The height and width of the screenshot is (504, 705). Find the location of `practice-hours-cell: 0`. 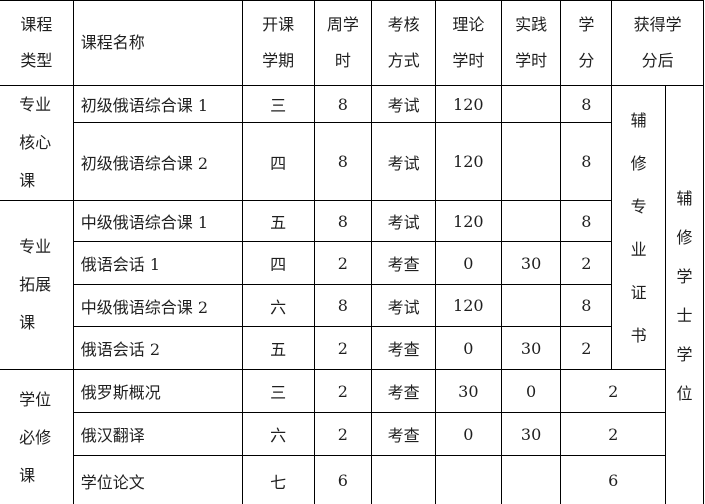

practice-hours-cell: 0 is located at coordinates (531, 391).